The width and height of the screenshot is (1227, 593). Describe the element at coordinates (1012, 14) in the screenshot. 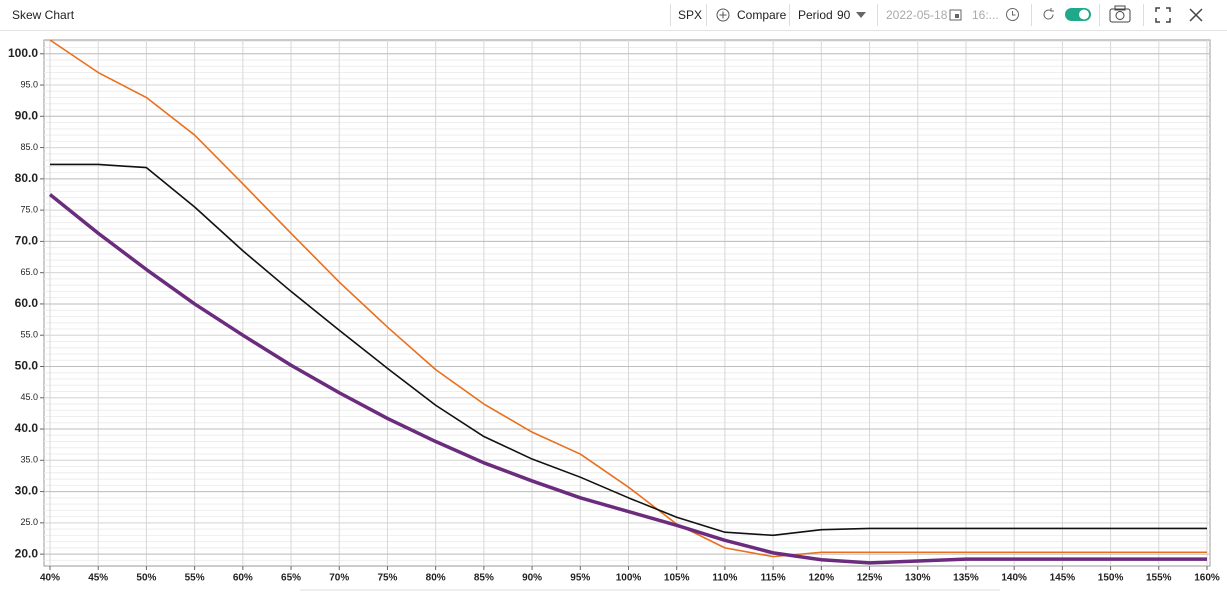

I see `clock-icon` at that location.